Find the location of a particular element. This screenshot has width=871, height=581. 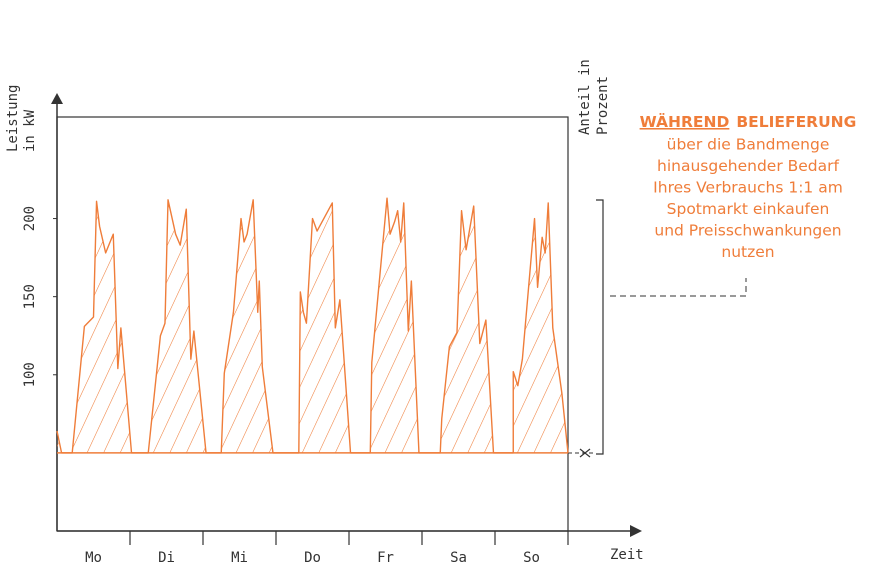

y-axis-arrow is located at coordinates (57, 98).